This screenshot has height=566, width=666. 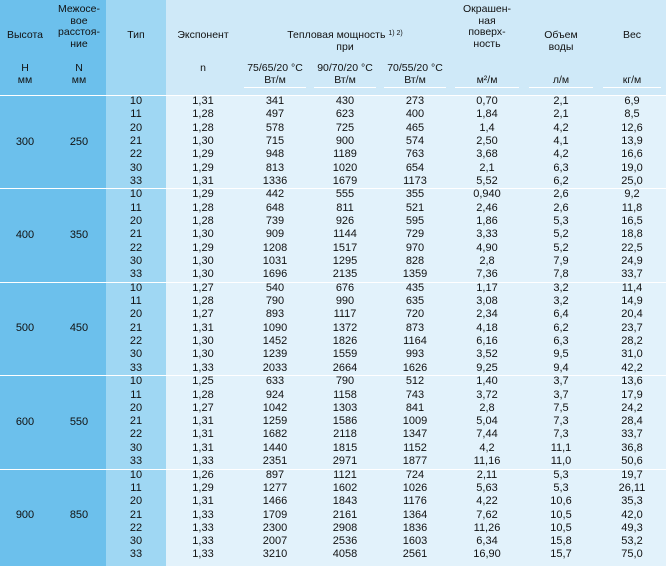 I want to click on table-row: 10 1,27 540 676 435 1,17 3,2 11,4, so click(x=333, y=288).